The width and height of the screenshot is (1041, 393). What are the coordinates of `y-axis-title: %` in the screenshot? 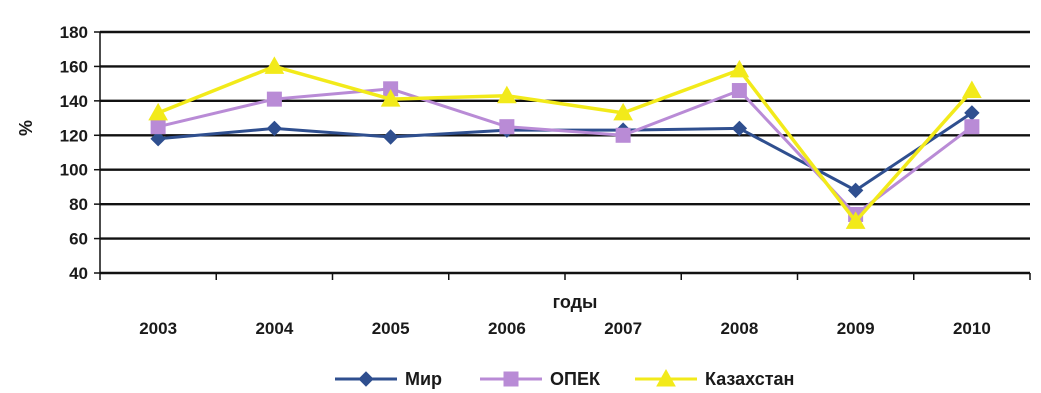 It's located at (26, 128).